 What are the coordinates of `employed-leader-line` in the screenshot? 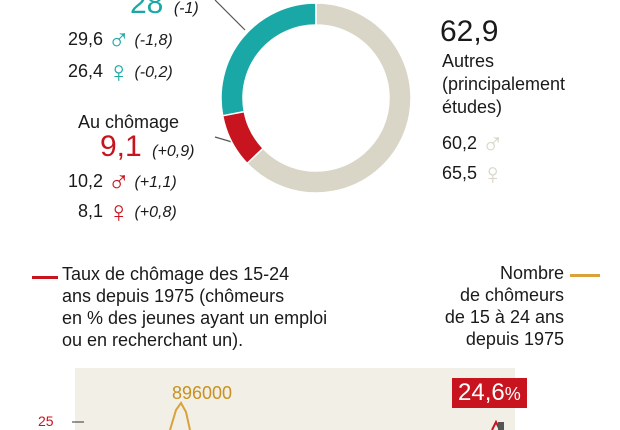 It's located at (230, 15).